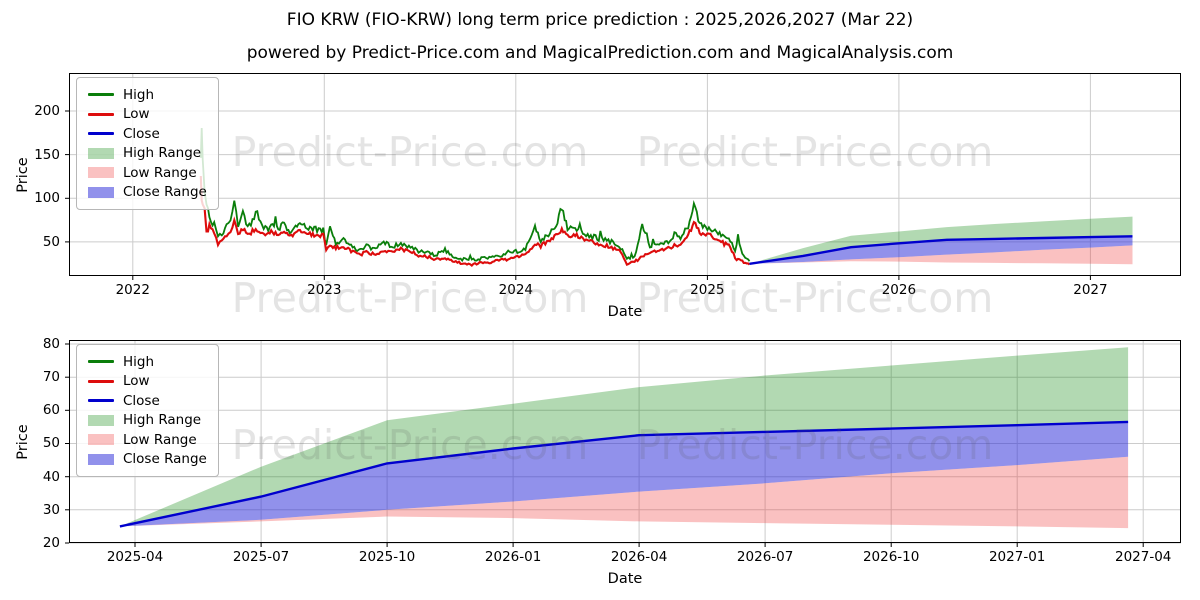 This screenshot has width=1200, height=600. I want to click on x-tick-label: 2026-04, so click(639, 557).